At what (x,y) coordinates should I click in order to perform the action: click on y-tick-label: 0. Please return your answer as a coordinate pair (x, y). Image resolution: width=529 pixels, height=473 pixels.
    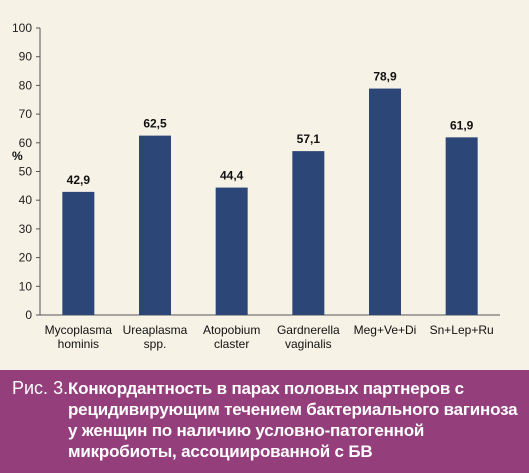
    Looking at the image, I should click on (28, 315).